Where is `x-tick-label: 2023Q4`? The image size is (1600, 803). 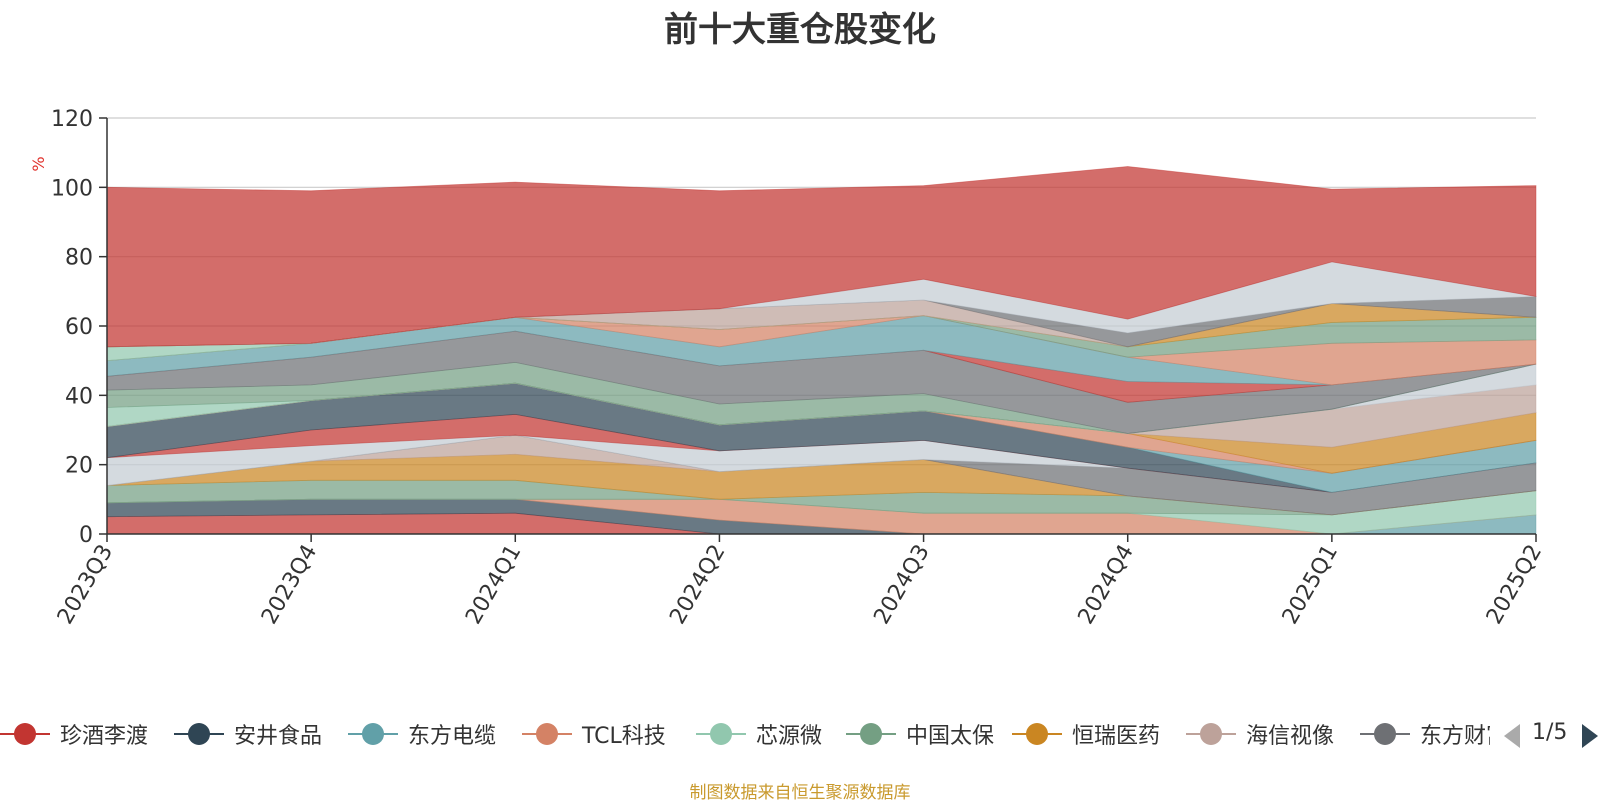
x-tick-label: 2023Q4 is located at coordinates (289, 585).